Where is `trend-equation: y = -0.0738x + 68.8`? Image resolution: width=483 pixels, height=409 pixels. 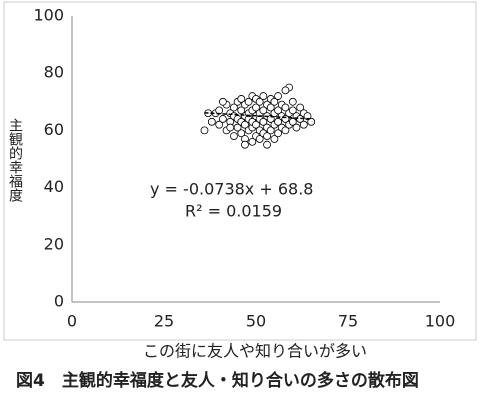
trend-equation: y = -0.0738x + 68.8 is located at coordinates (231, 189).